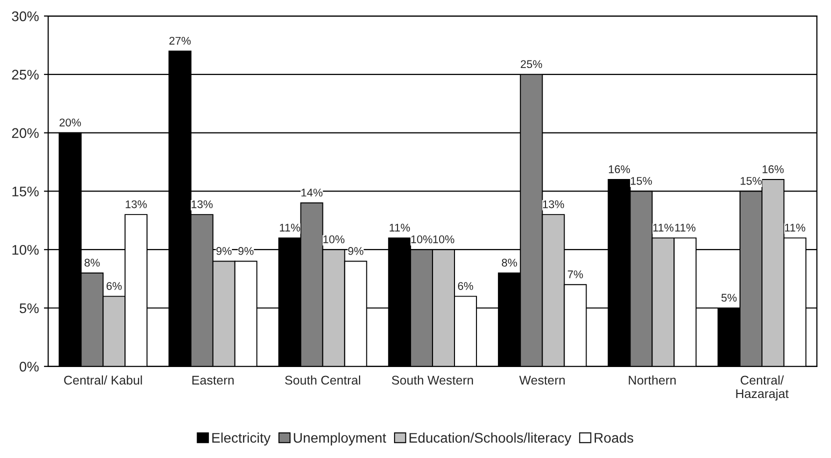  I want to click on y-tick-label: 25%, so click(25, 75).